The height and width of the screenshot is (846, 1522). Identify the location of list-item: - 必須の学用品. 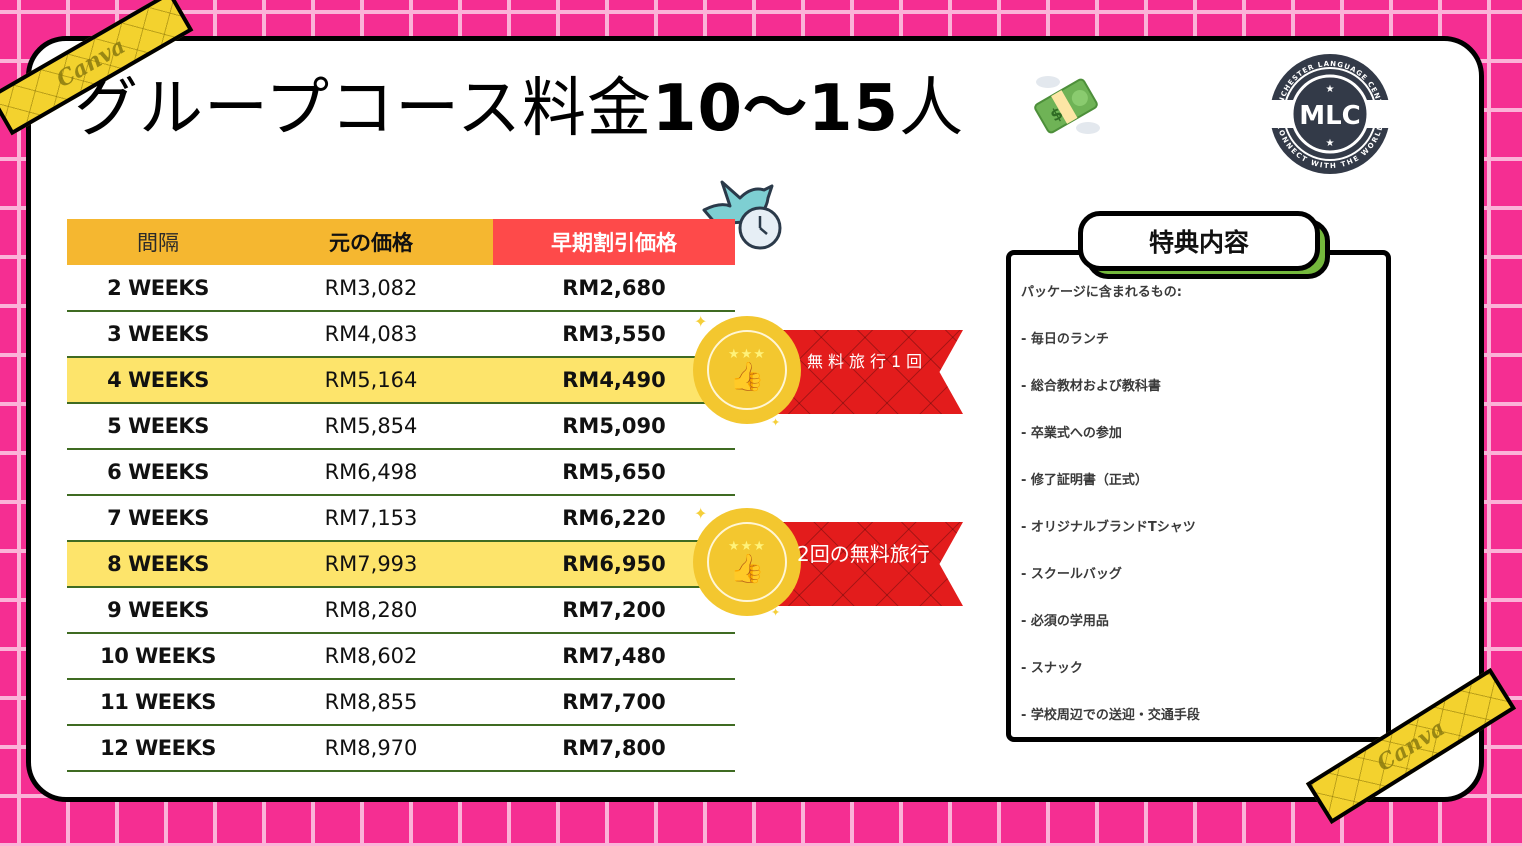
(1065, 621).